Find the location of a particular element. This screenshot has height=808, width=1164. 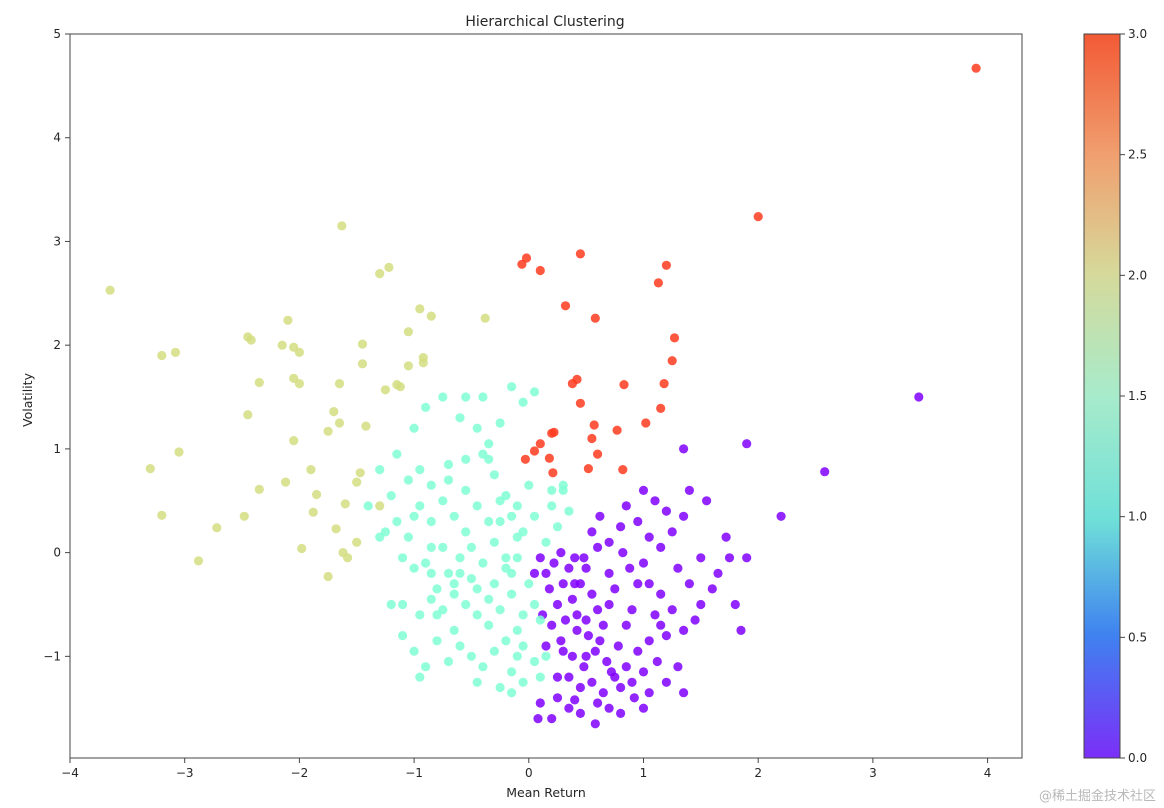

x-tick-label: 3 is located at coordinates (873, 773).